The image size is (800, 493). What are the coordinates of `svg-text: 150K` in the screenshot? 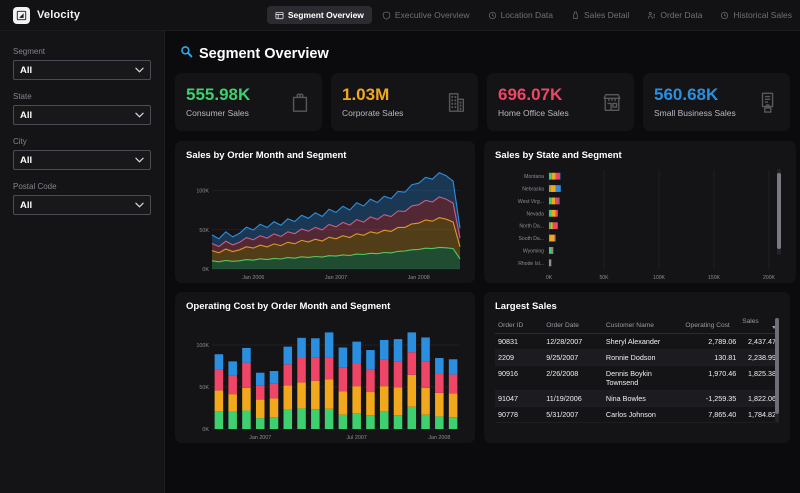 It's located at (714, 278).